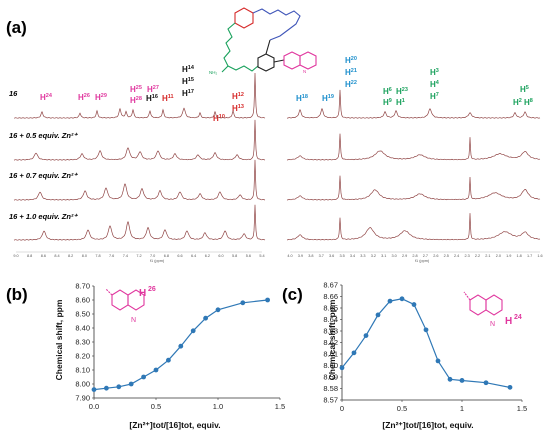  Describe the element at coordinates (70, 256) in the screenshot. I see `ppm-left-tick: 8.2` at that location.